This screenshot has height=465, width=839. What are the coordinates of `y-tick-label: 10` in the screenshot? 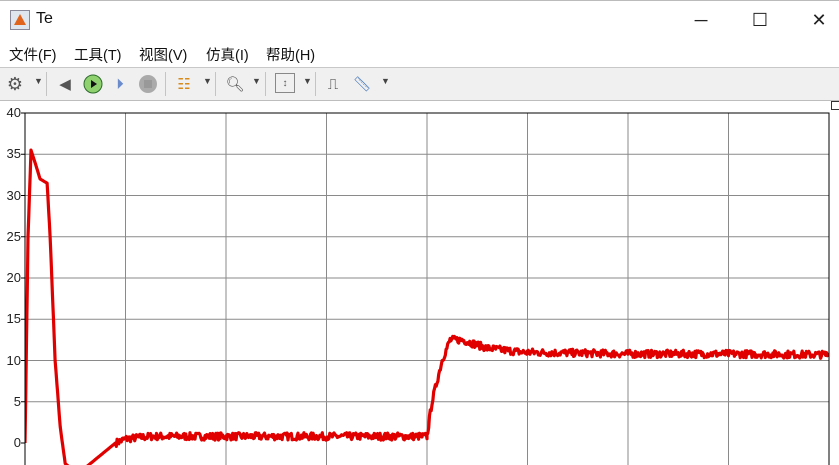 It's located at (13, 360).